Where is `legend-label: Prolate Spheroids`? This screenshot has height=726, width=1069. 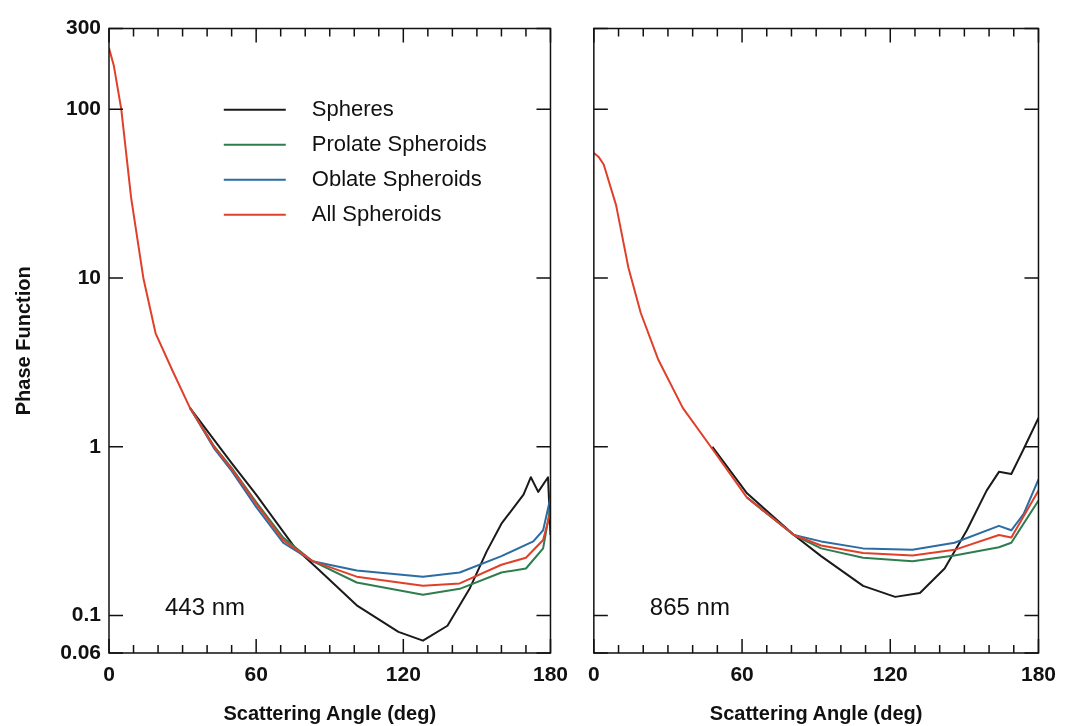 legend-label: Prolate Spheroids is located at coordinates (399, 143).